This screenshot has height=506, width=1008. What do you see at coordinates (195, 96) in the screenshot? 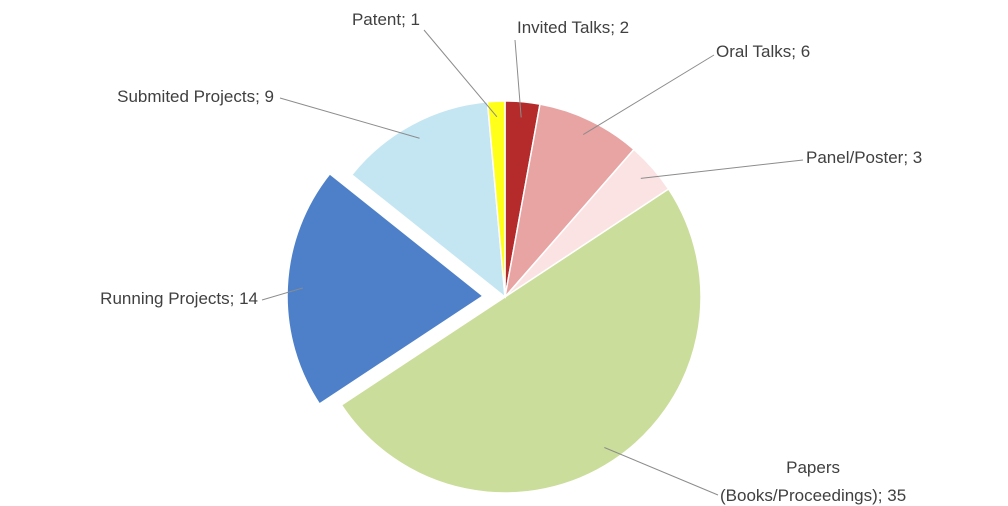
I see `data-label: Submited Projects; 9` at bounding box center [195, 96].